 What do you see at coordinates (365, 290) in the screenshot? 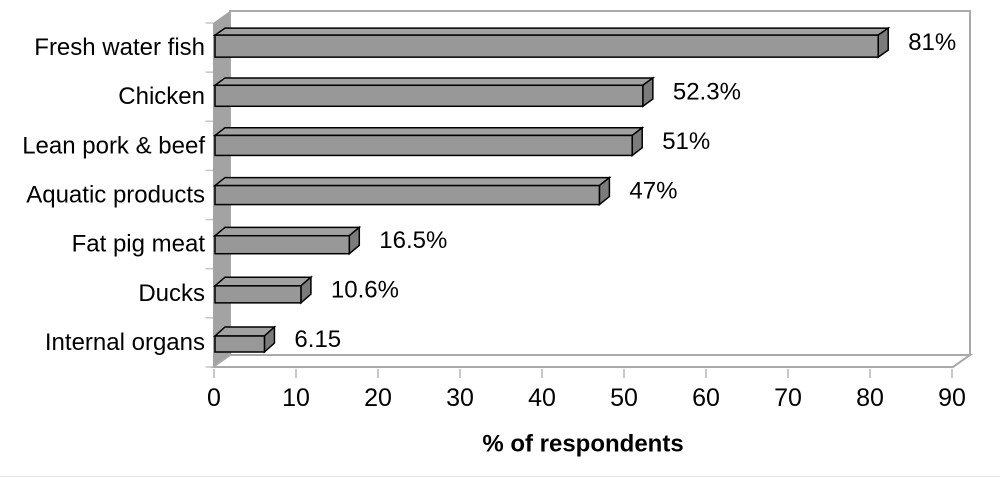
I see `bar-value-label: 10.6%` at bounding box center [365, 290].